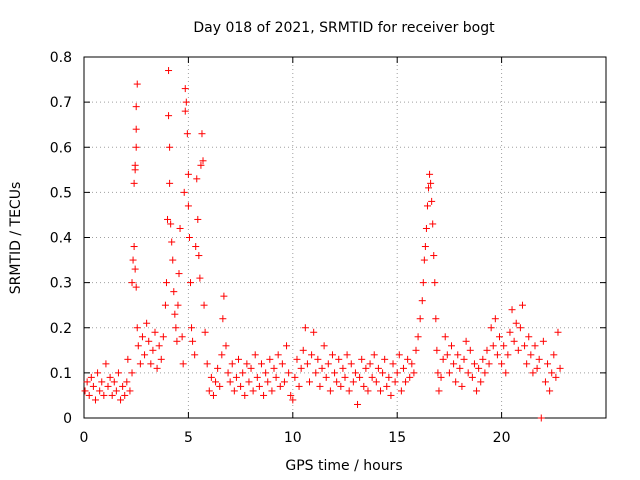  I want to click on x-tick-label: 5, so click(188, 438).